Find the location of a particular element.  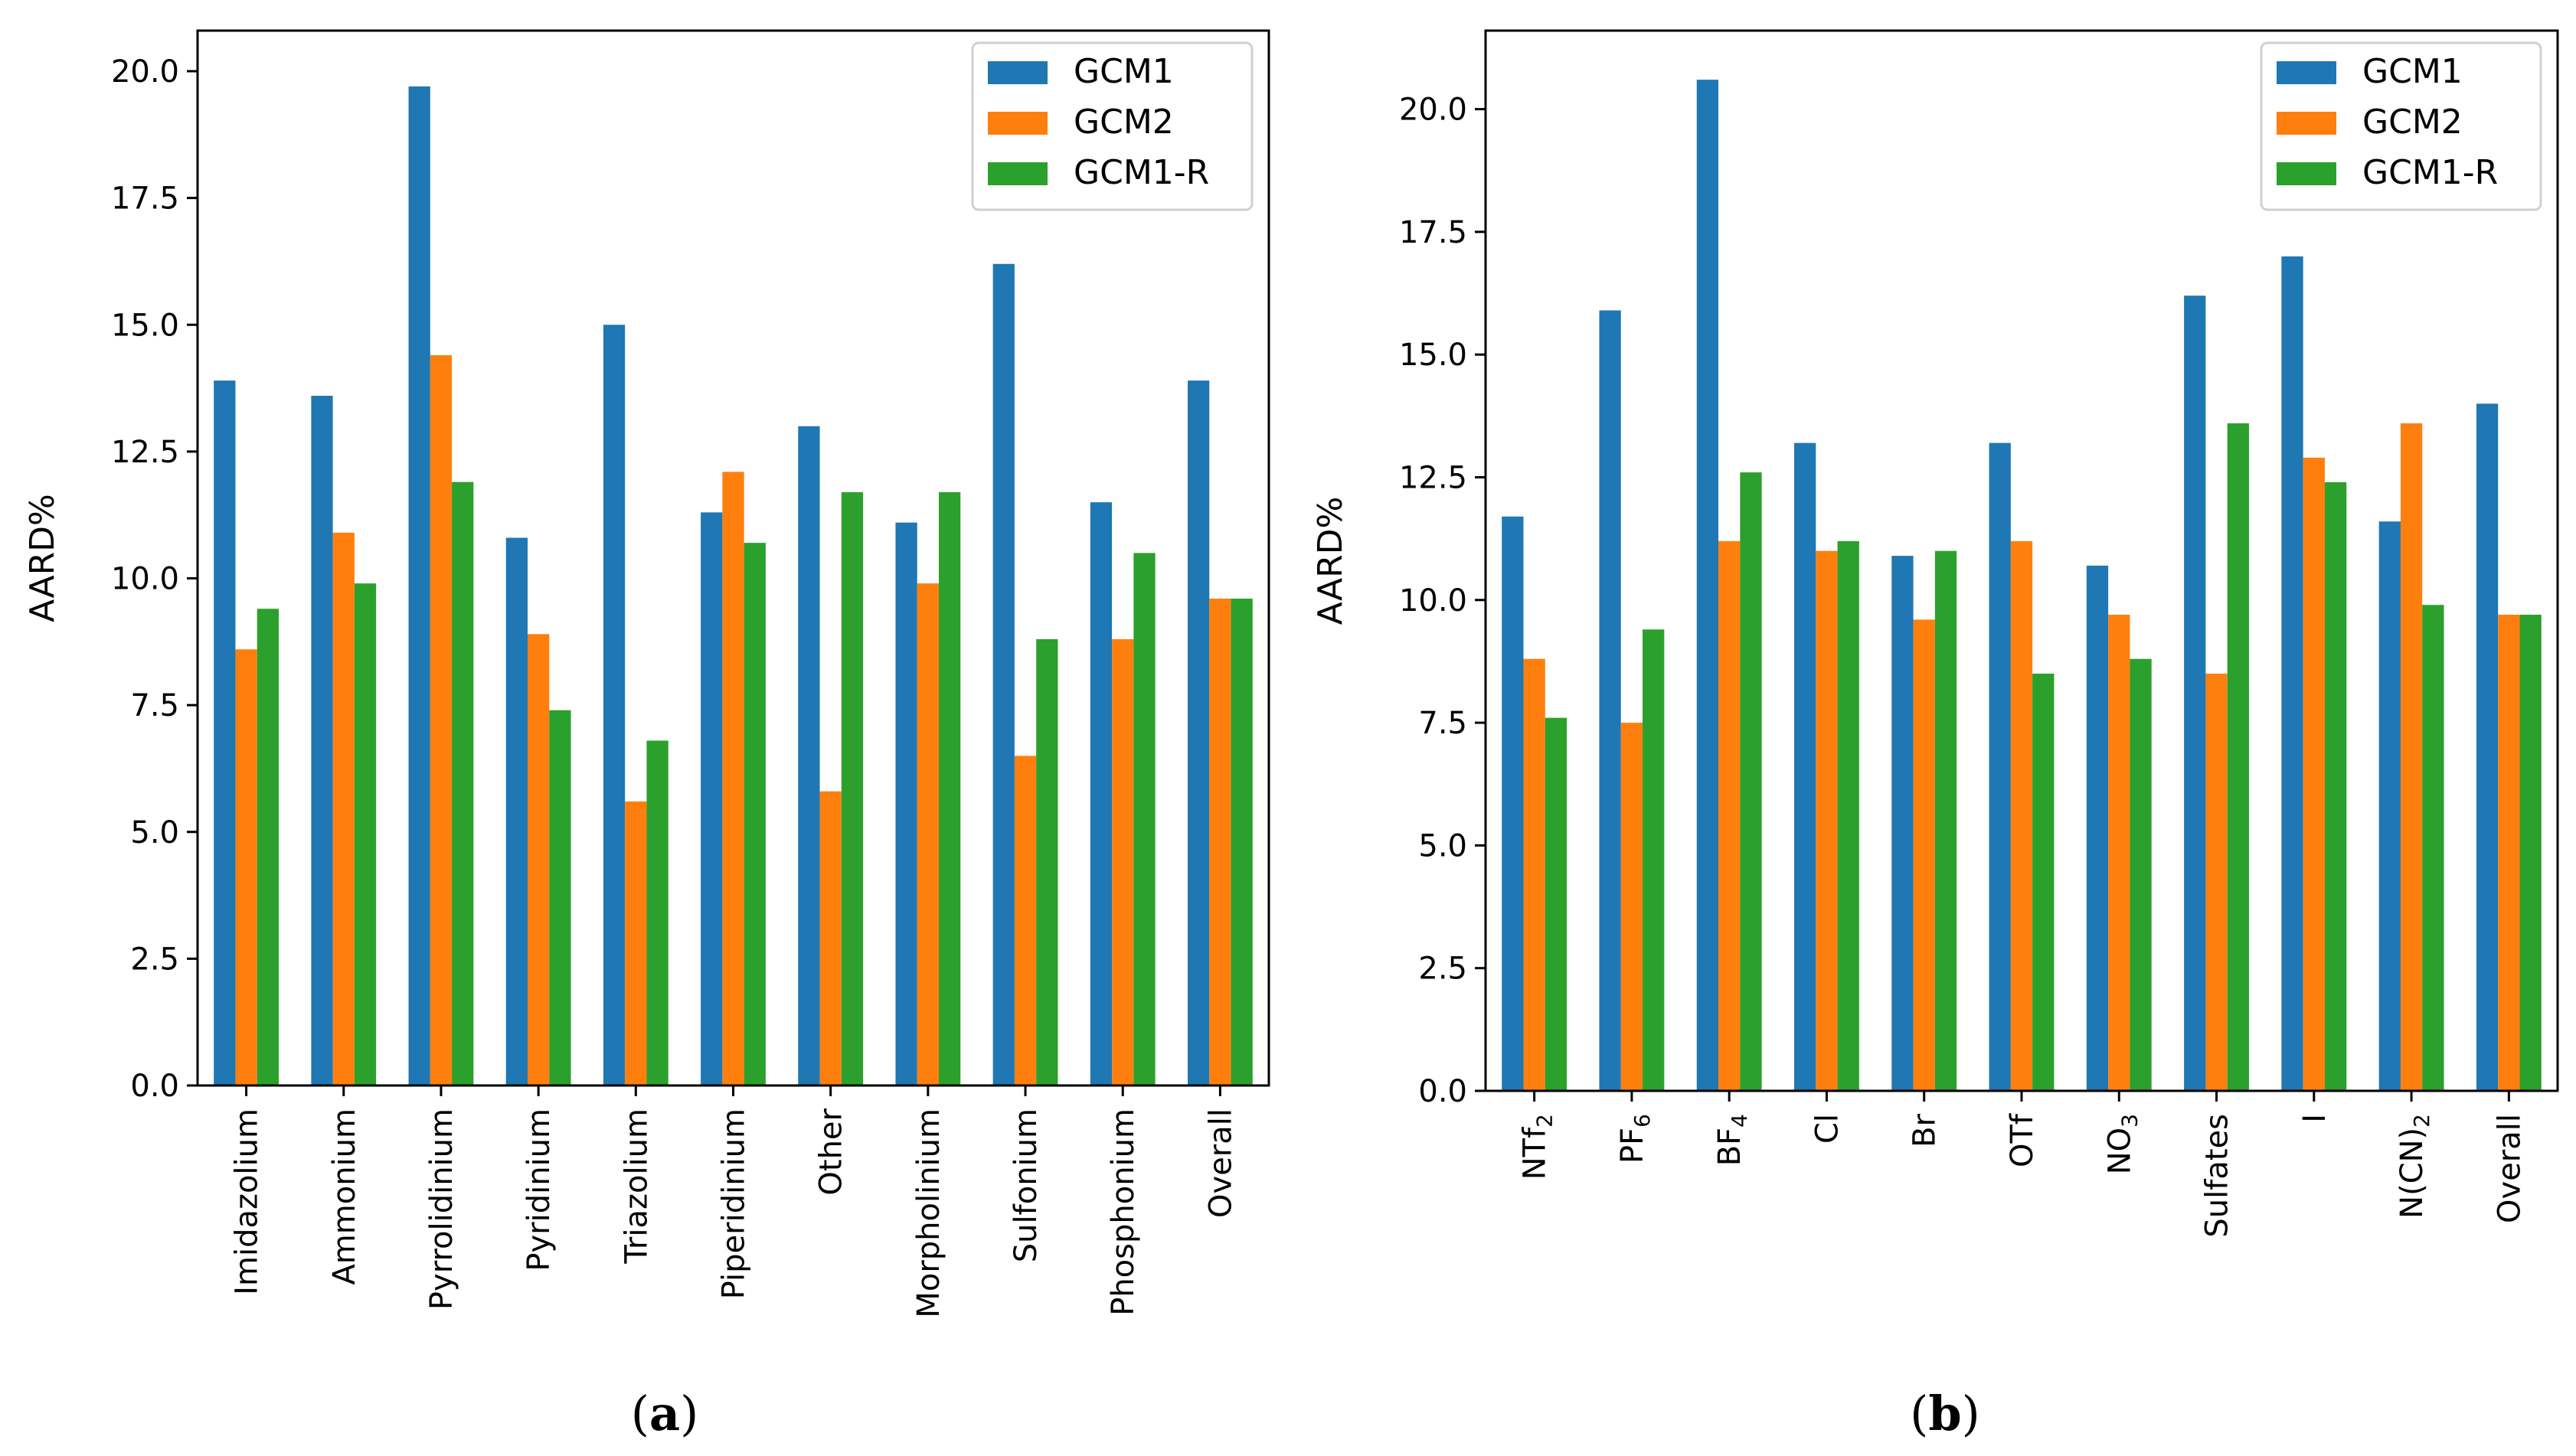

xtick-label-b: N(CN)2 is located at coordinates (2414, 1166).